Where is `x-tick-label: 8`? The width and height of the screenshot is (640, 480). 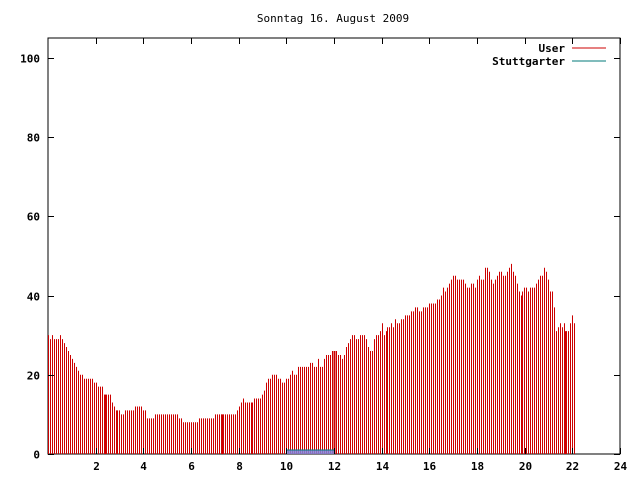
x-tick-label: 8 is located at coordinates (239, 466).